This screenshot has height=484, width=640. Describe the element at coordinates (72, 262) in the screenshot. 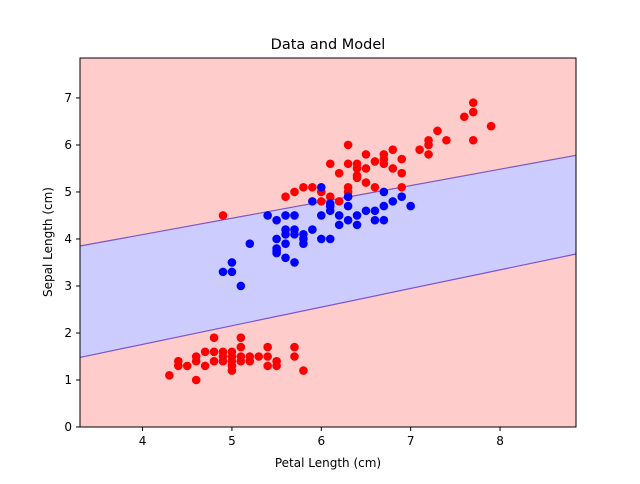

I see `y-axis-ticks: 0 1 2 3 4 5 6 7` at that location.